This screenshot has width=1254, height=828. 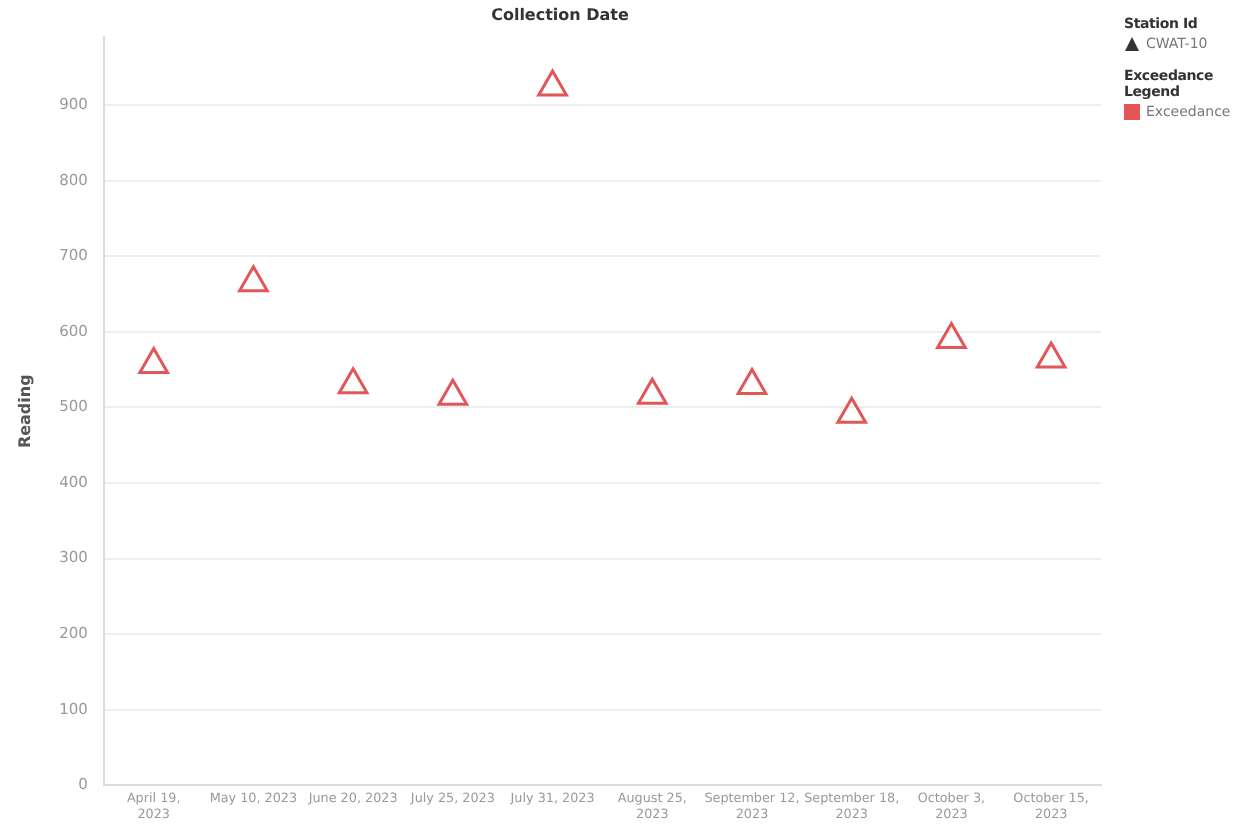 I want to click on y-axis-title: Reading, so click(x=24, y=411).